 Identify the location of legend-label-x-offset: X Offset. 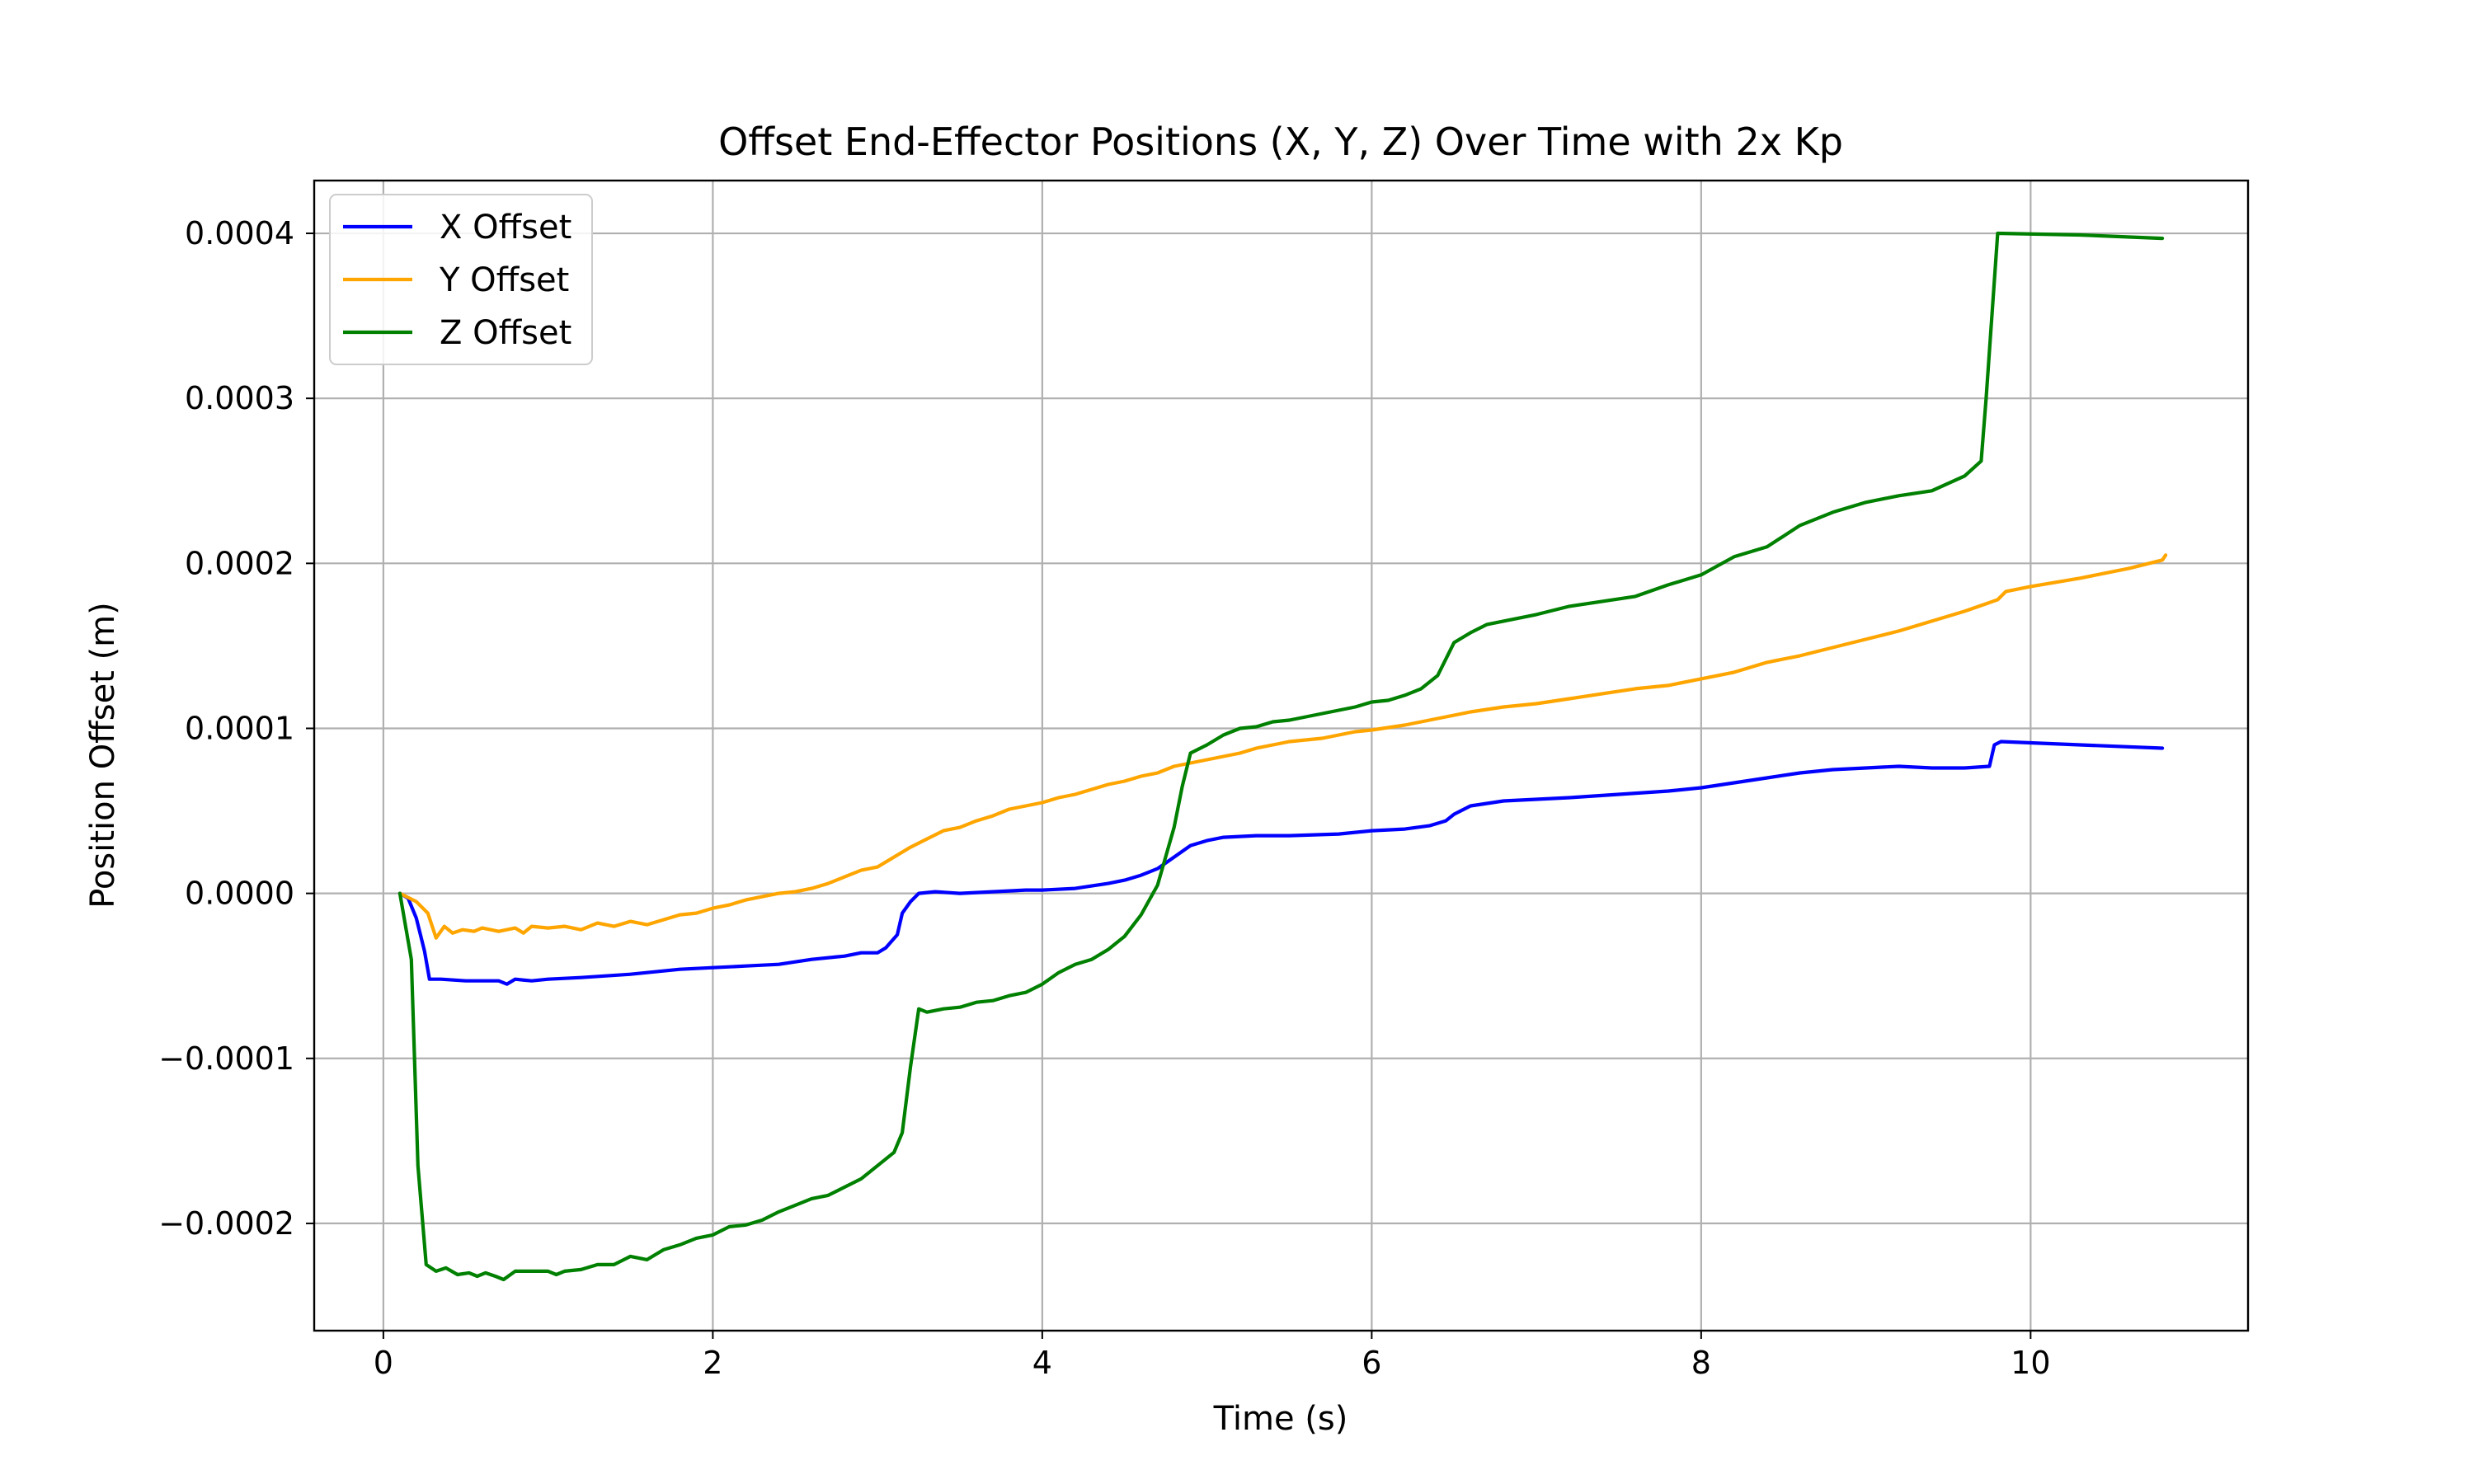
(505, 228).